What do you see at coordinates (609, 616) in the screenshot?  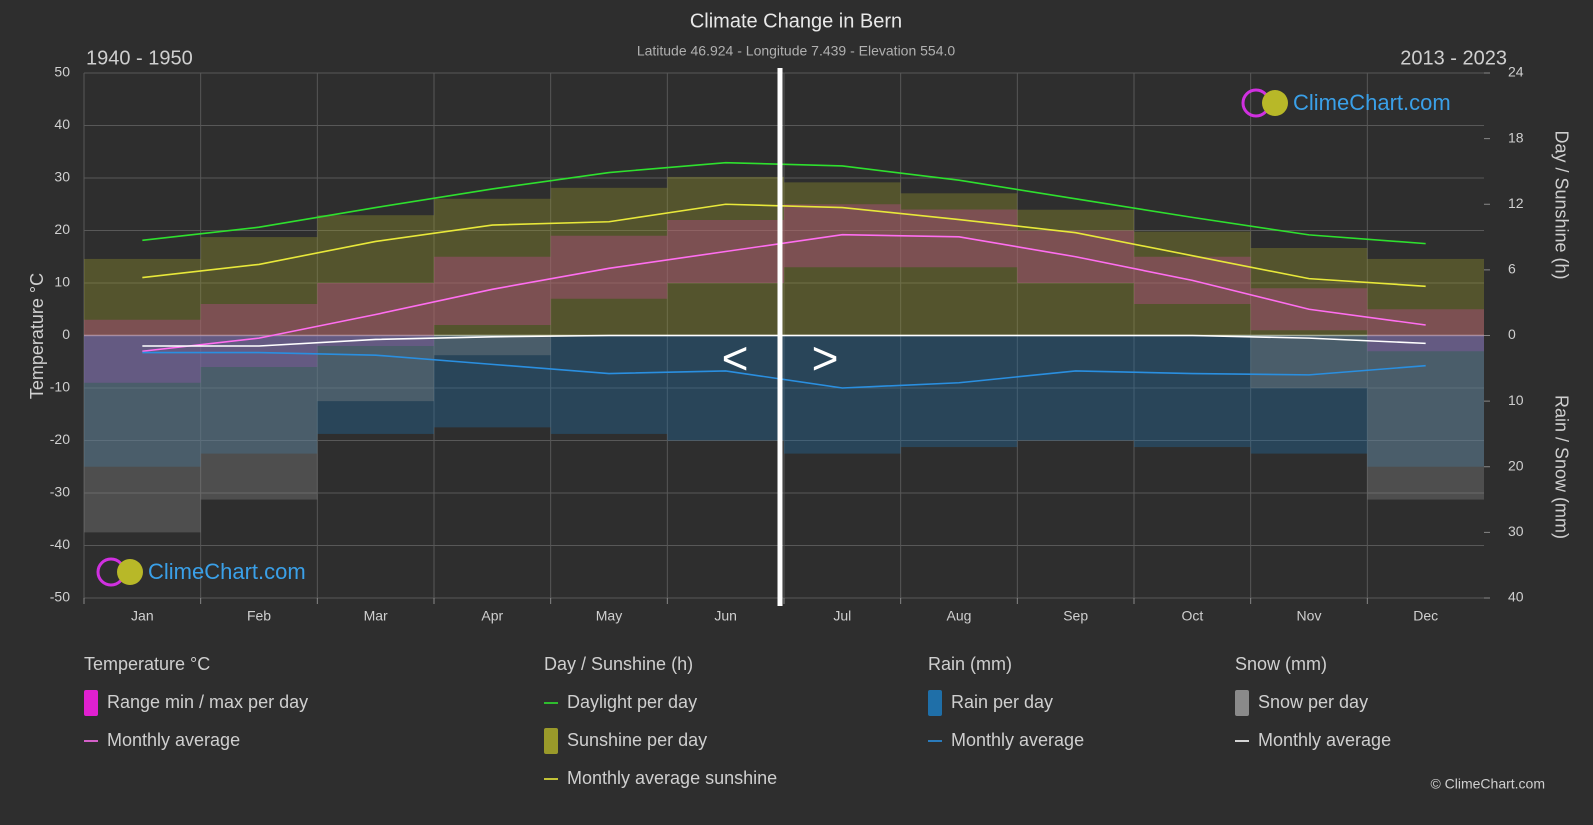 I see `x-tick-label: May` at bounding box center [609, 616].